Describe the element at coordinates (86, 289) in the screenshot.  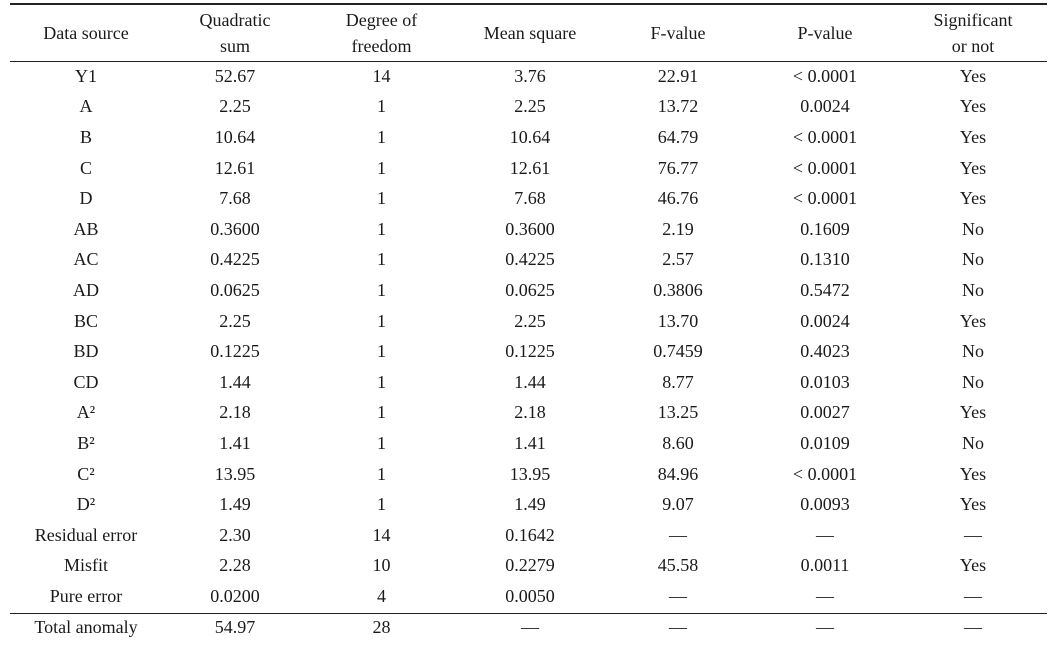
I see `source-cell: AD` at that location.